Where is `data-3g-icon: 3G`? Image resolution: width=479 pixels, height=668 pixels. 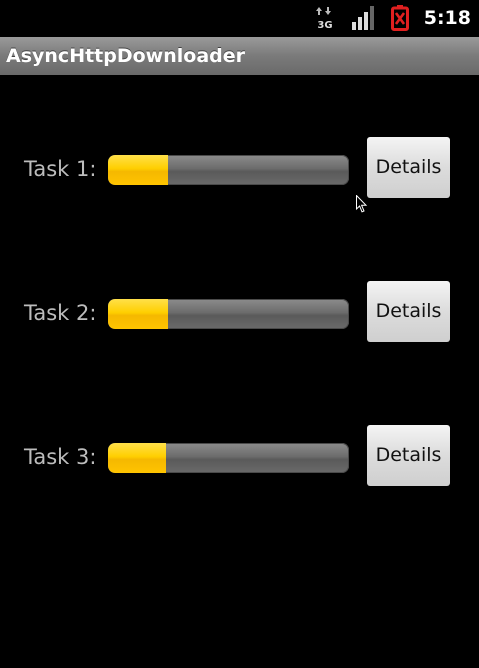
data-3g-icon: 3G is located at coordinates (324, 18).